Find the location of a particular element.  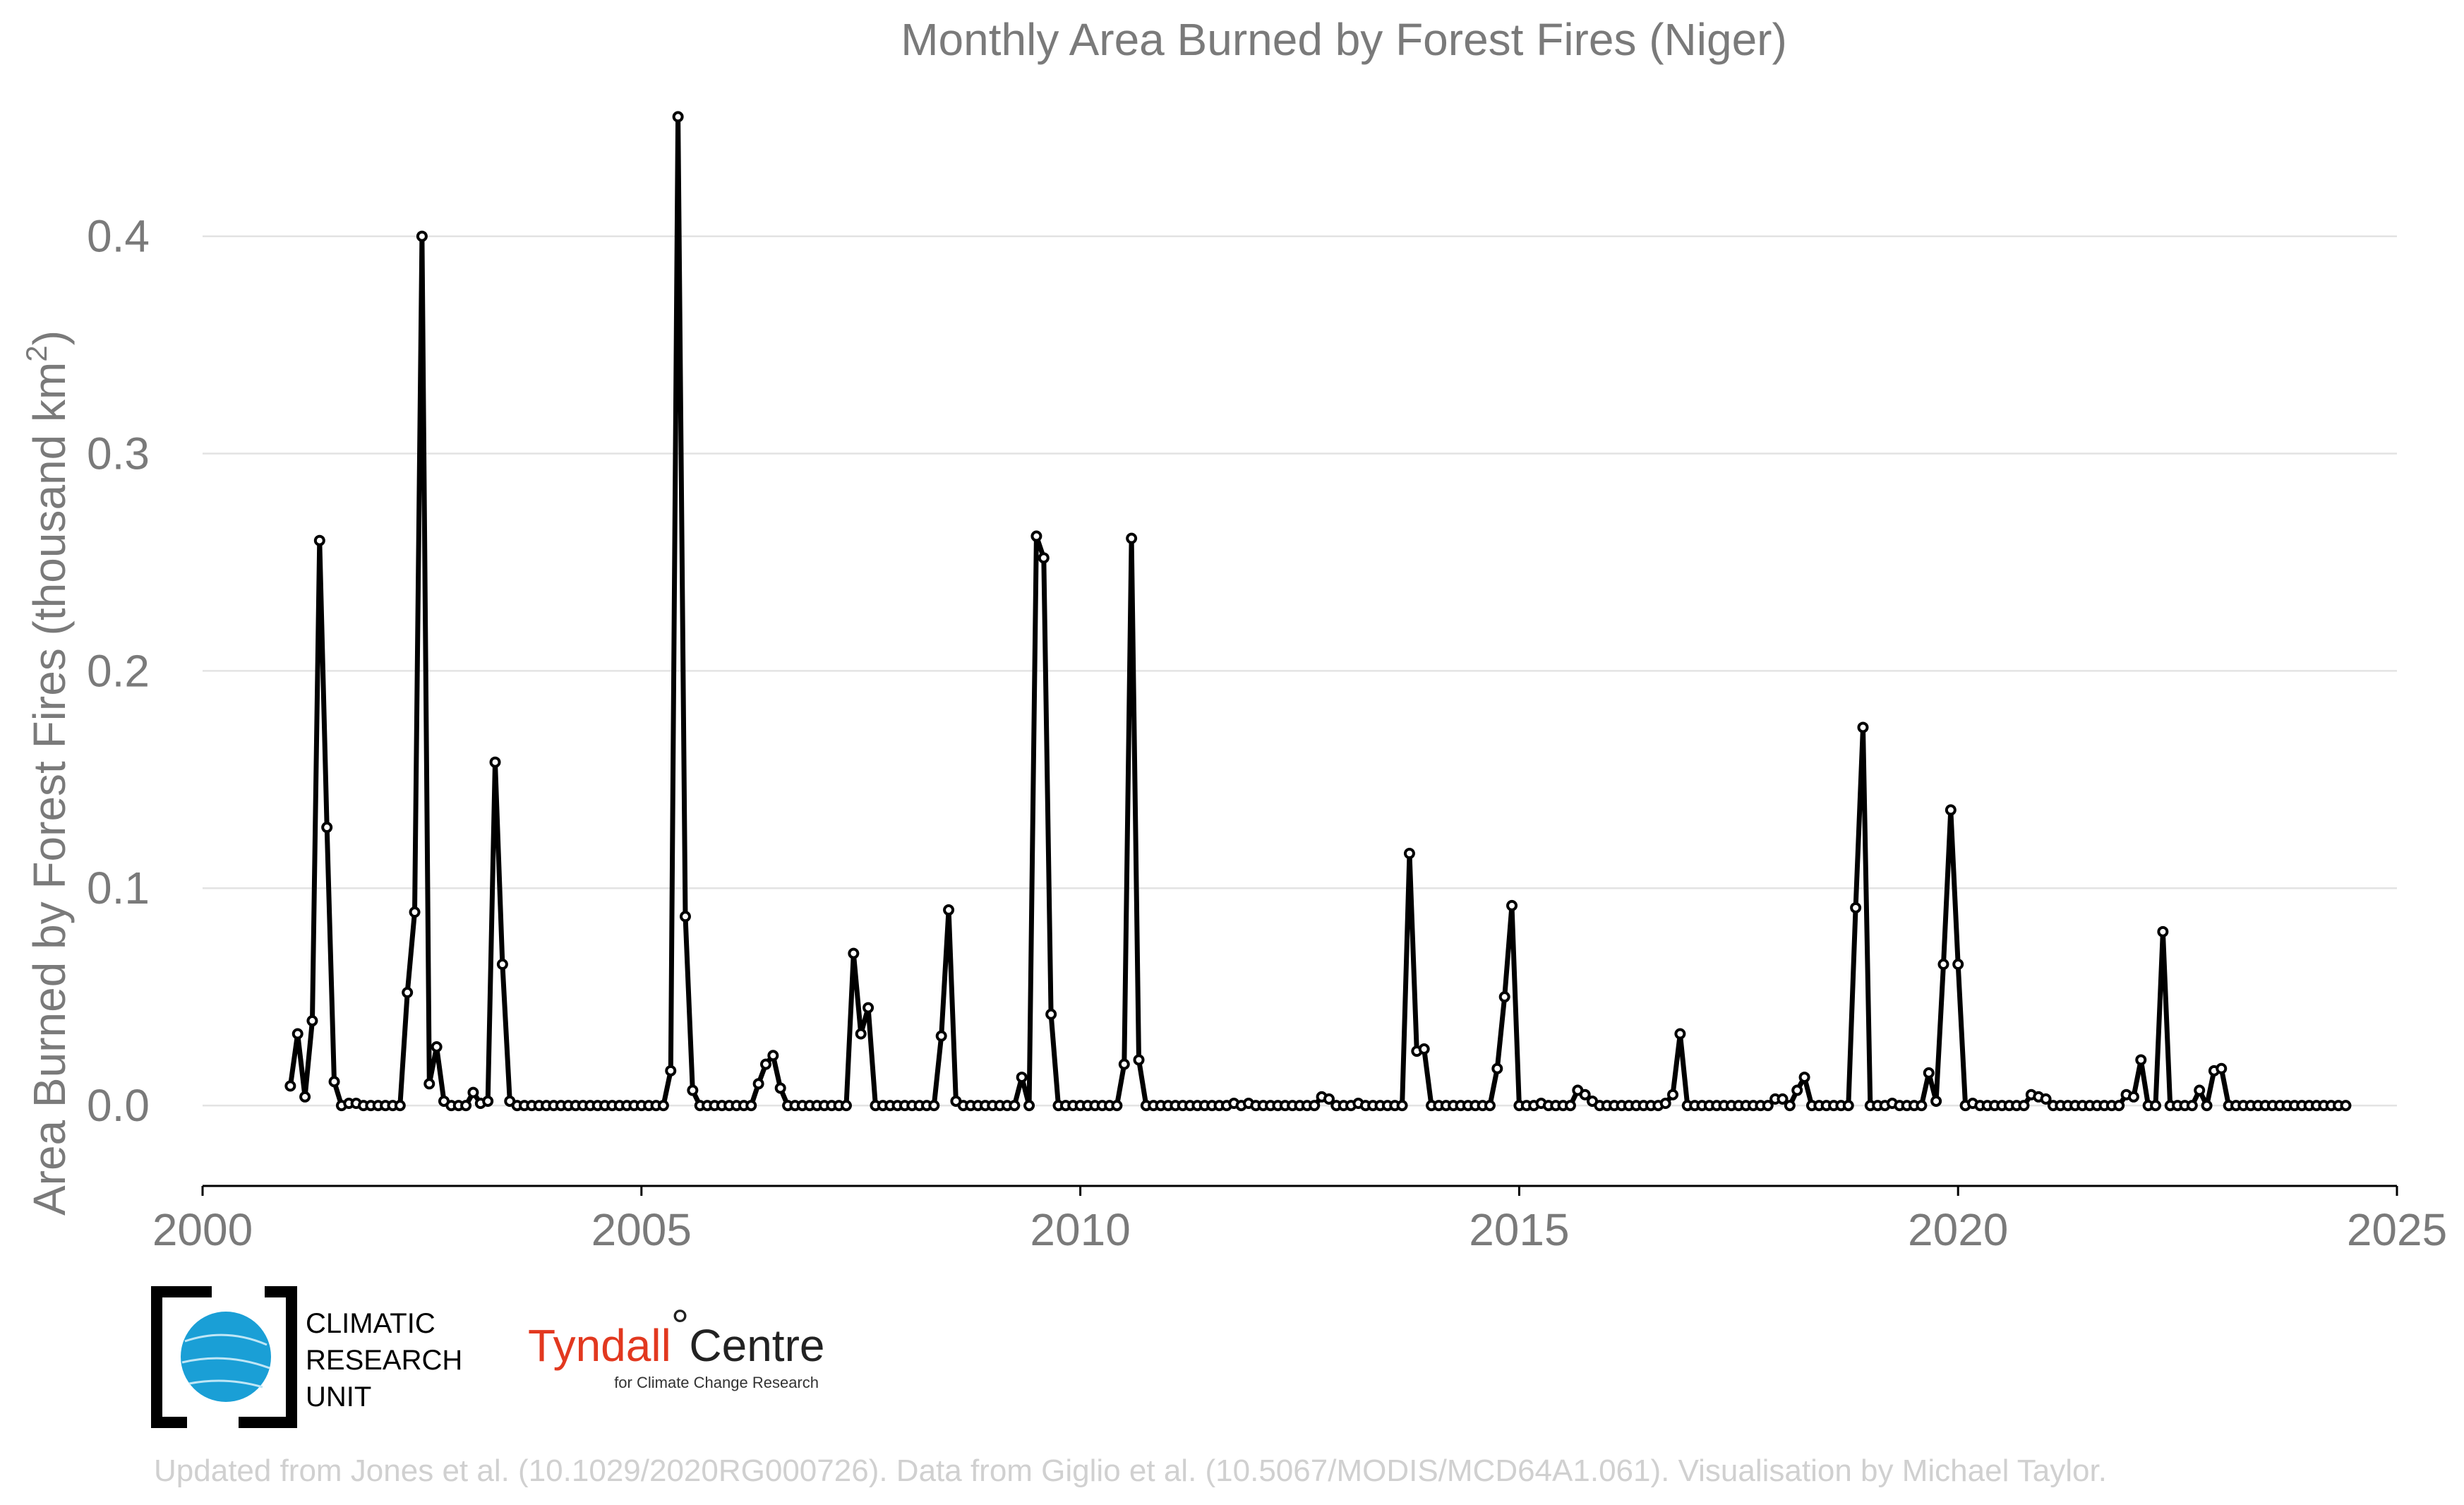

y-tick-label: 0.4 is located at coordinates (118, 236).